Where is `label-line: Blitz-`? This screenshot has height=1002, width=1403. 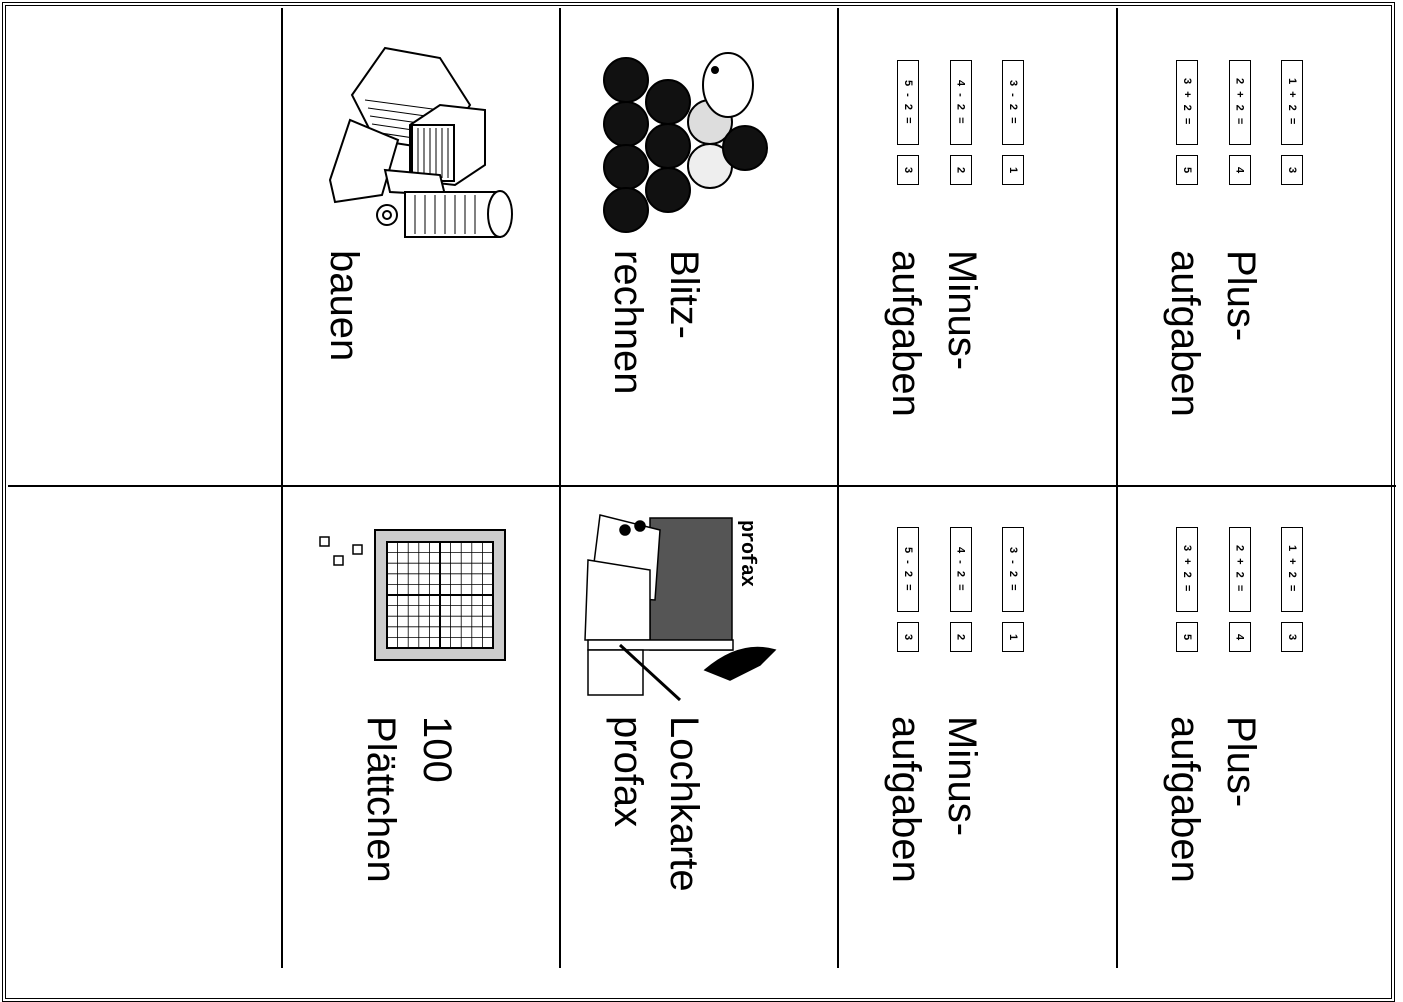
label-line: Blitz- is located at coordinates (684, 294).